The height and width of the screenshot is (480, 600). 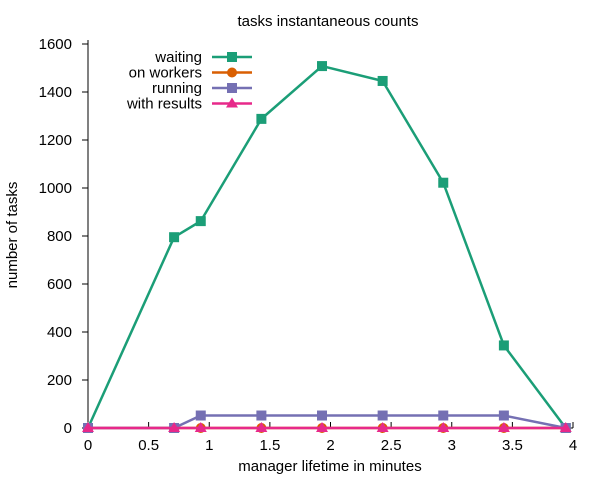 I want to click on x-tick-label: 0, so click(x=88, y=445).